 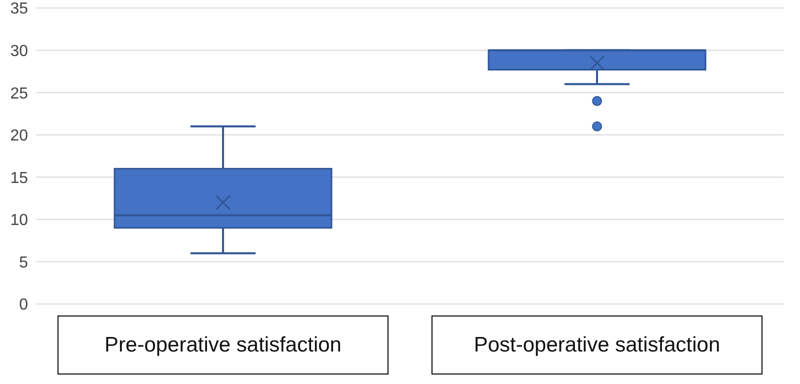 I want to click on y-tick-label: 15, so click(x=19, y=178).